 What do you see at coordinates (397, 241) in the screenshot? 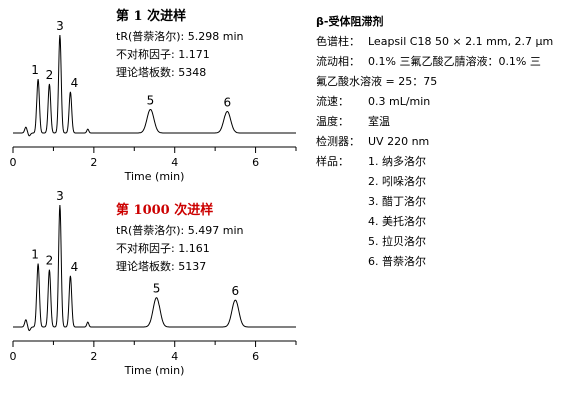
I see `sample-item: 5. 拉贝洛尔` at bounding box center [397, 241].